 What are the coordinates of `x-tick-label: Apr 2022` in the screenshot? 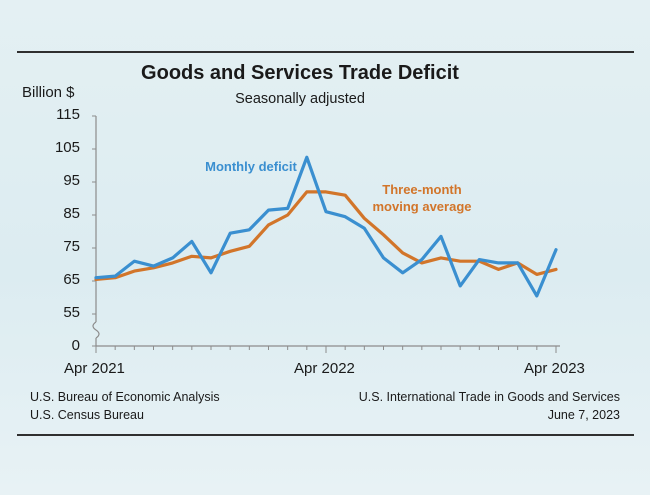 It's located at (324, 368).